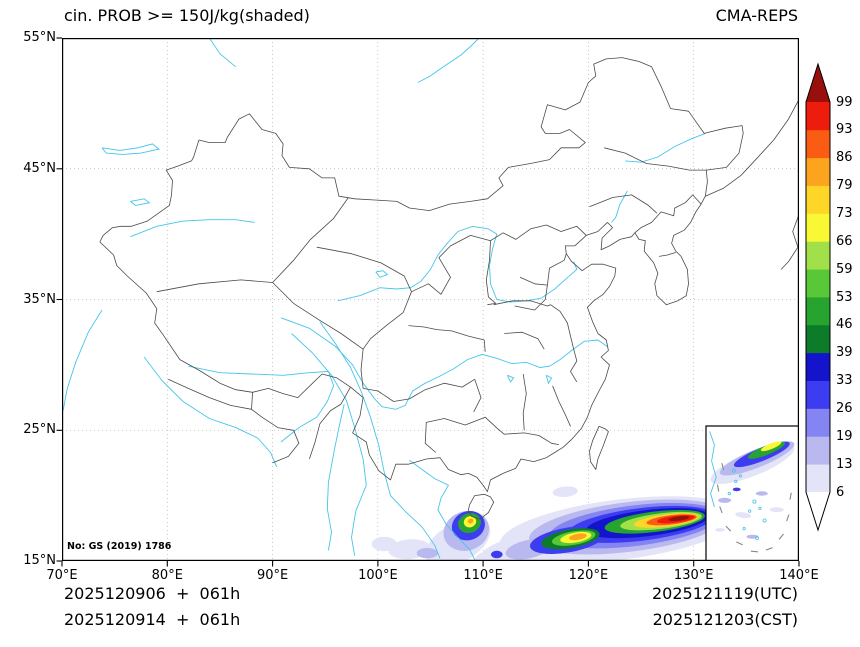 Image resolution: width=860 pixels, height=647 pixels. I want to click on footer-init-time-cst: 2025120914 + 061h, so click(152, 619).